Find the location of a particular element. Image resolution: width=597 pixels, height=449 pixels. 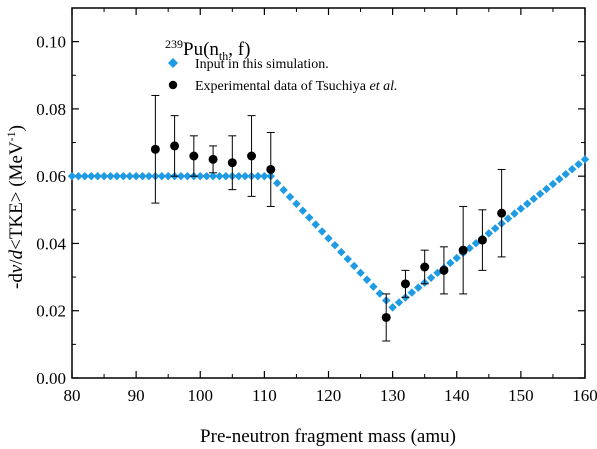

ylabel-close: ) is located at coordinates (16, 128).